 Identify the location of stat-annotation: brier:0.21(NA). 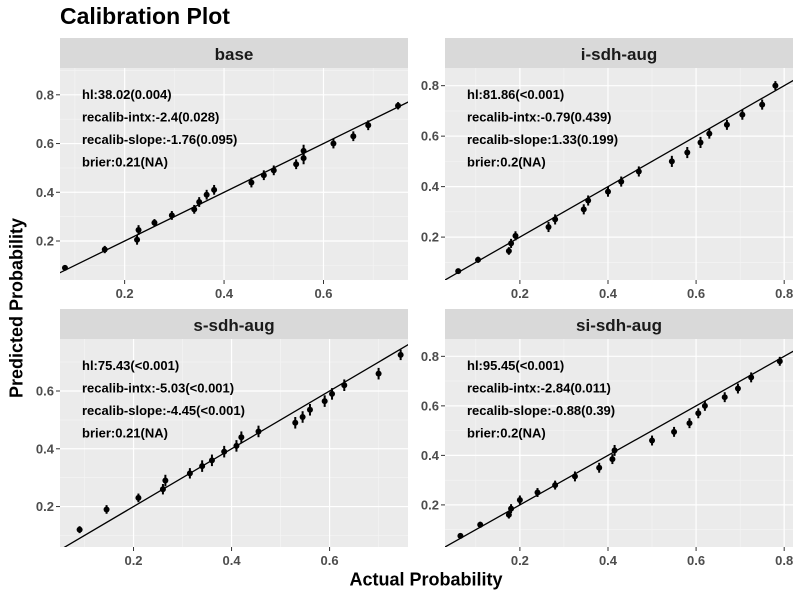
(125, 433).